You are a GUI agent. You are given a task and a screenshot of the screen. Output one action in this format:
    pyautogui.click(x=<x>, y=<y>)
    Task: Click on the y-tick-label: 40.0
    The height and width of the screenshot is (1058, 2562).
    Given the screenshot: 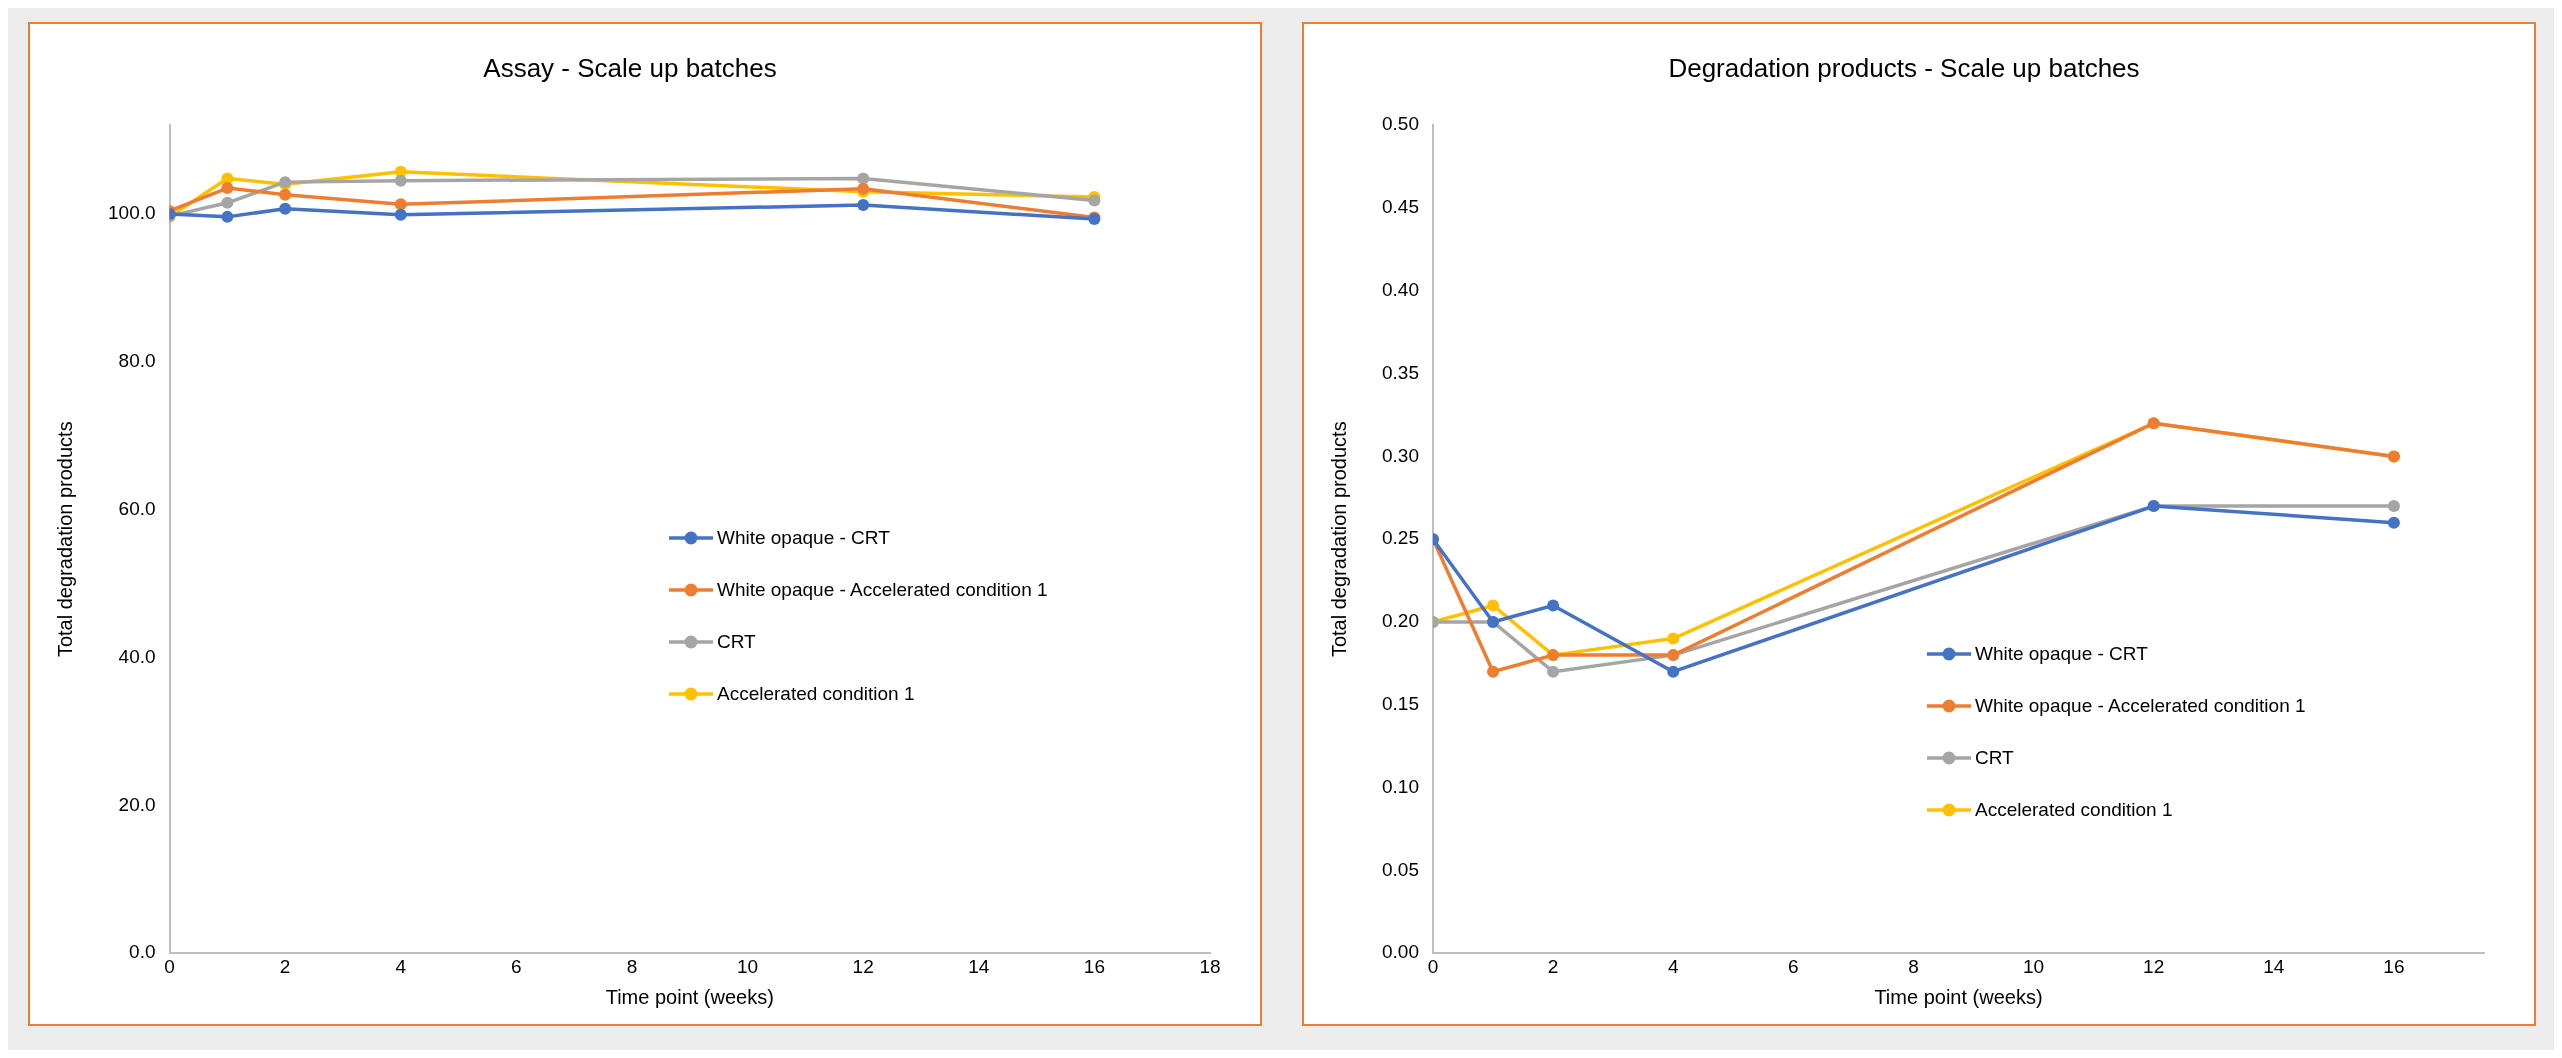 What is the action you would take?
    pyautogui.click(x=137, y=656)
    